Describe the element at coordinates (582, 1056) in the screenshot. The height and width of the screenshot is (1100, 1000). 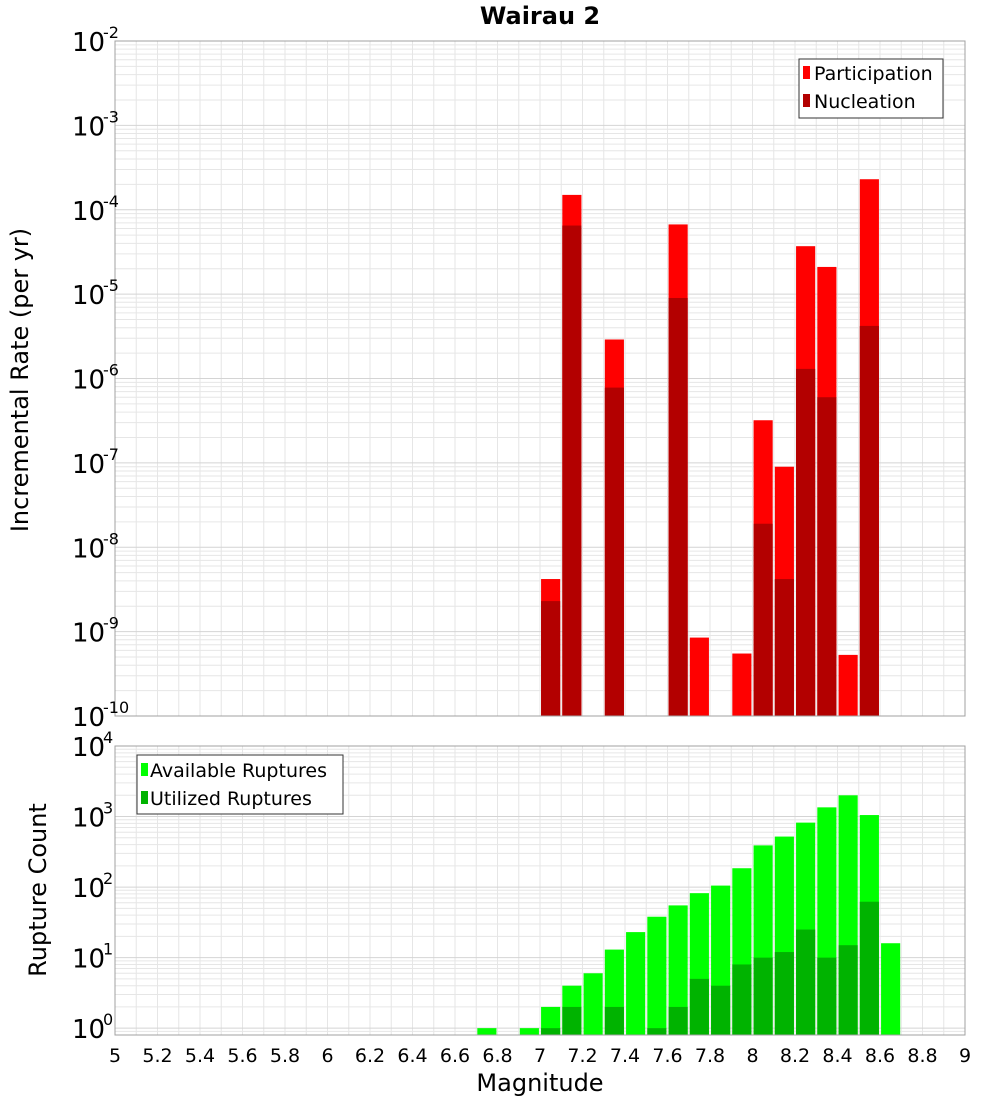
I see `x-tick-label: 7.2` at that location.